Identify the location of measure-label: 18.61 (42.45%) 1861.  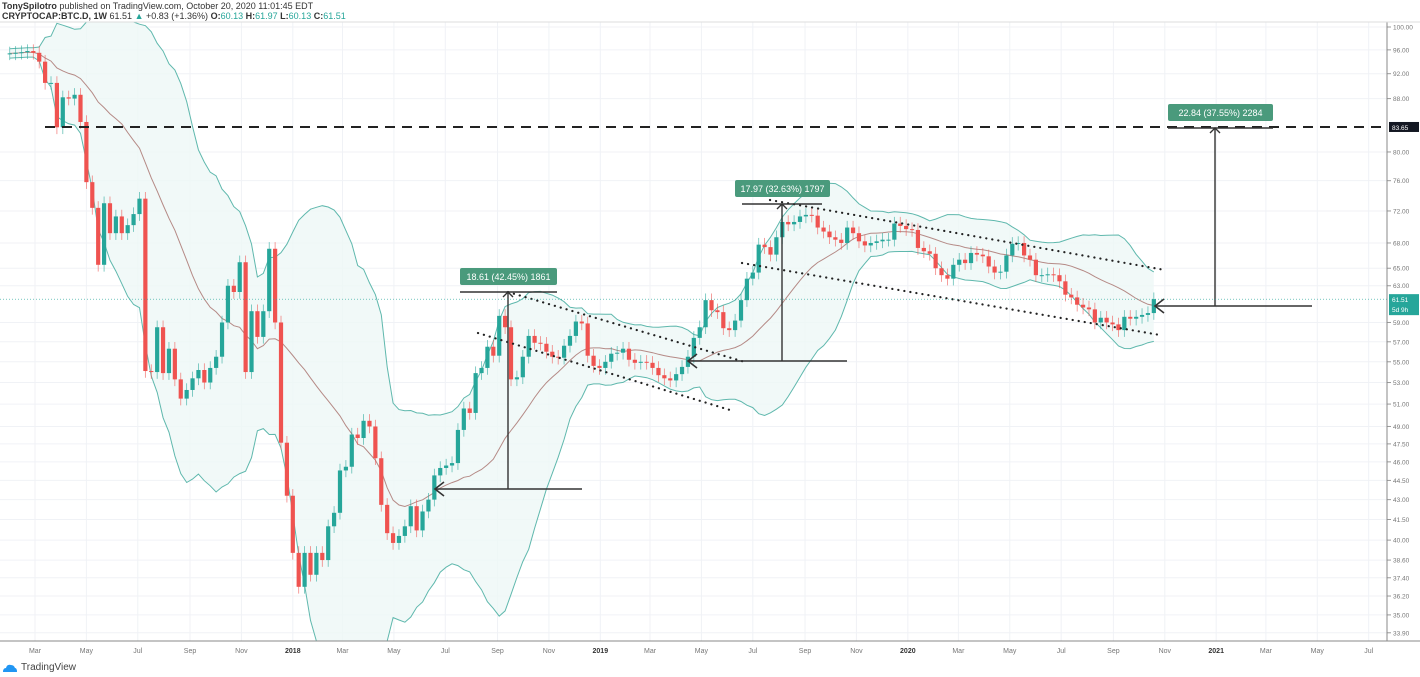
(508, 277).